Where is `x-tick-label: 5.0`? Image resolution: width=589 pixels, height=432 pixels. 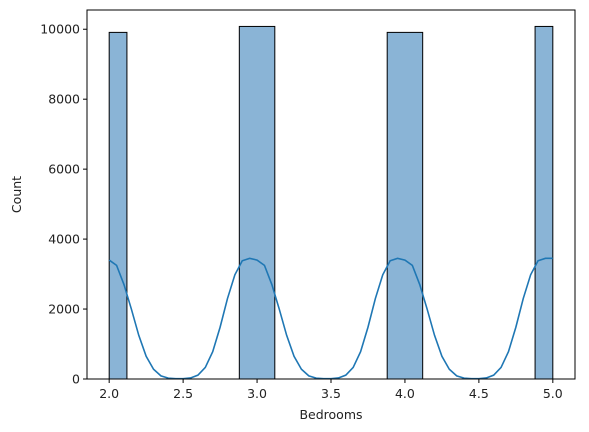
x-tick-label: 5.0 is located at coordinates (553, 393).